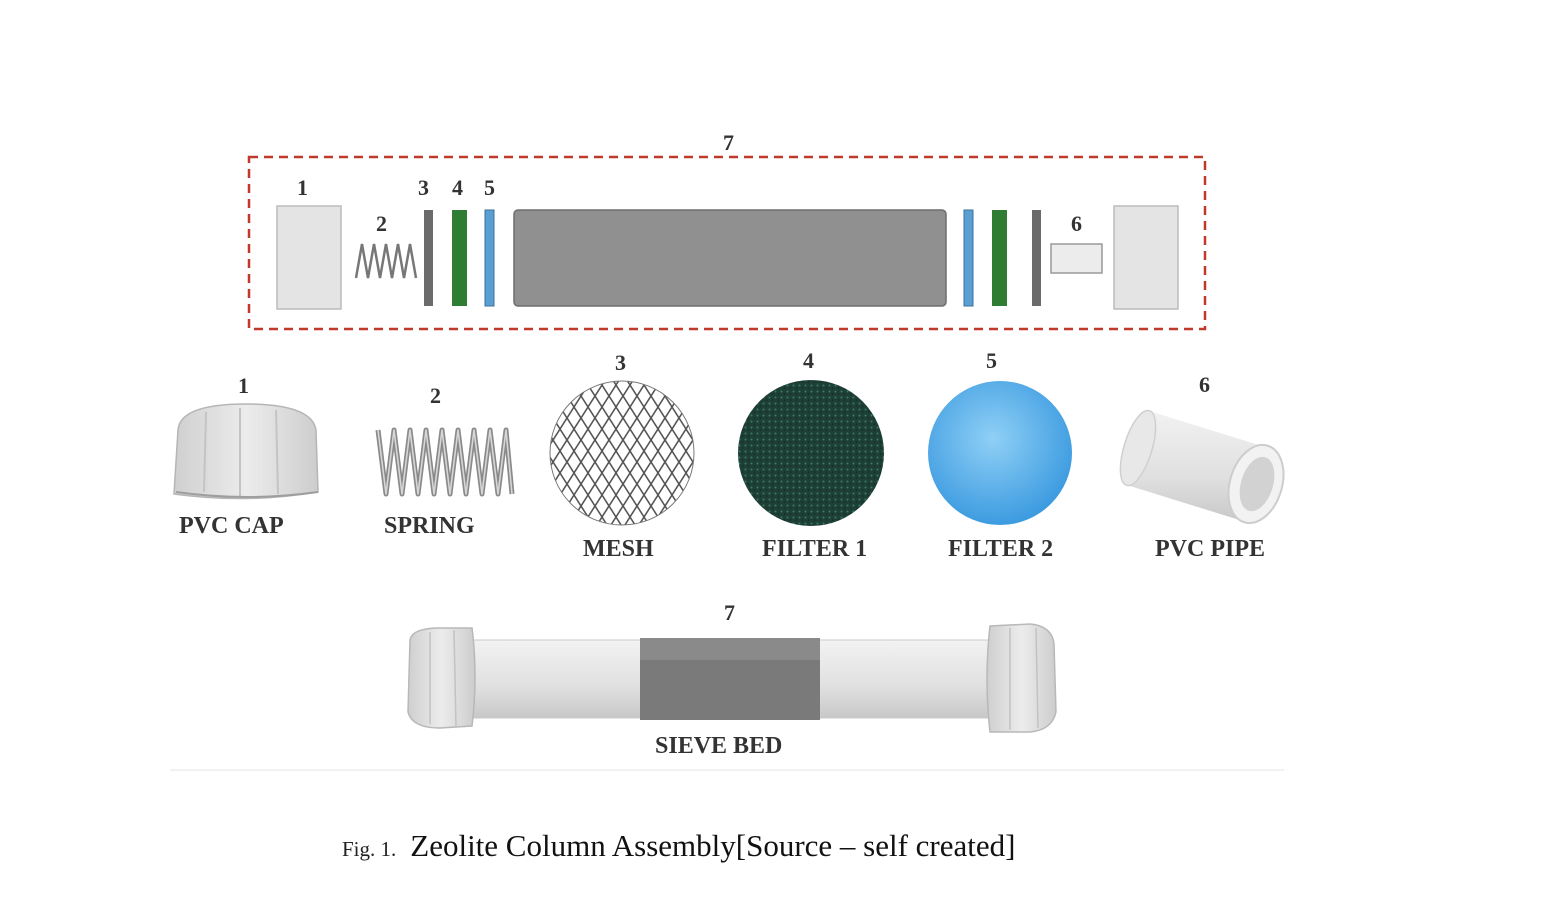  What do you see at coordinates (243, 385) in the screenshot?
I see `part-number-1: 1` at bounding box center [243, 385].